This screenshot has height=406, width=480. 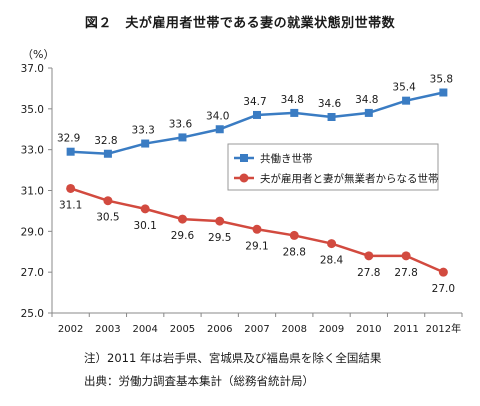 I want to click on data-label: 30.5, so click(x=107, y=218).